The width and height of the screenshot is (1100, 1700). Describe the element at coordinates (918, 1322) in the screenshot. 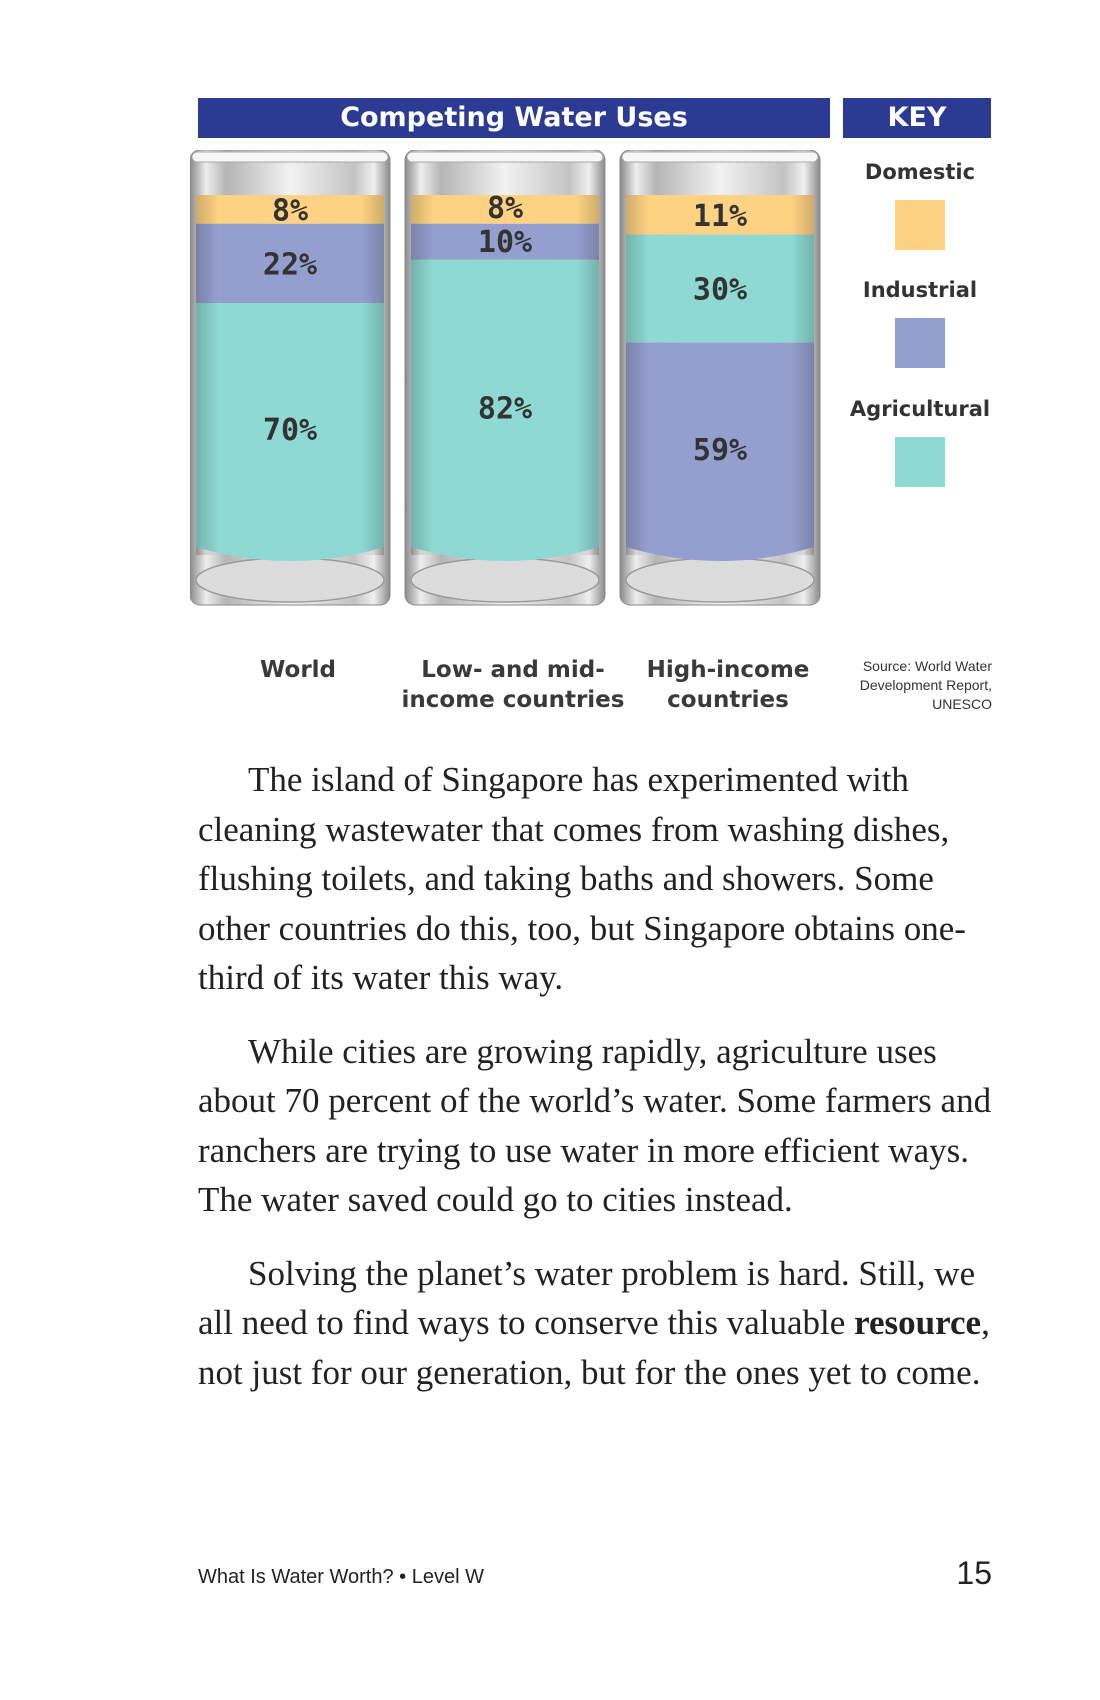

I see `vocabulary-word: resource` at that location.